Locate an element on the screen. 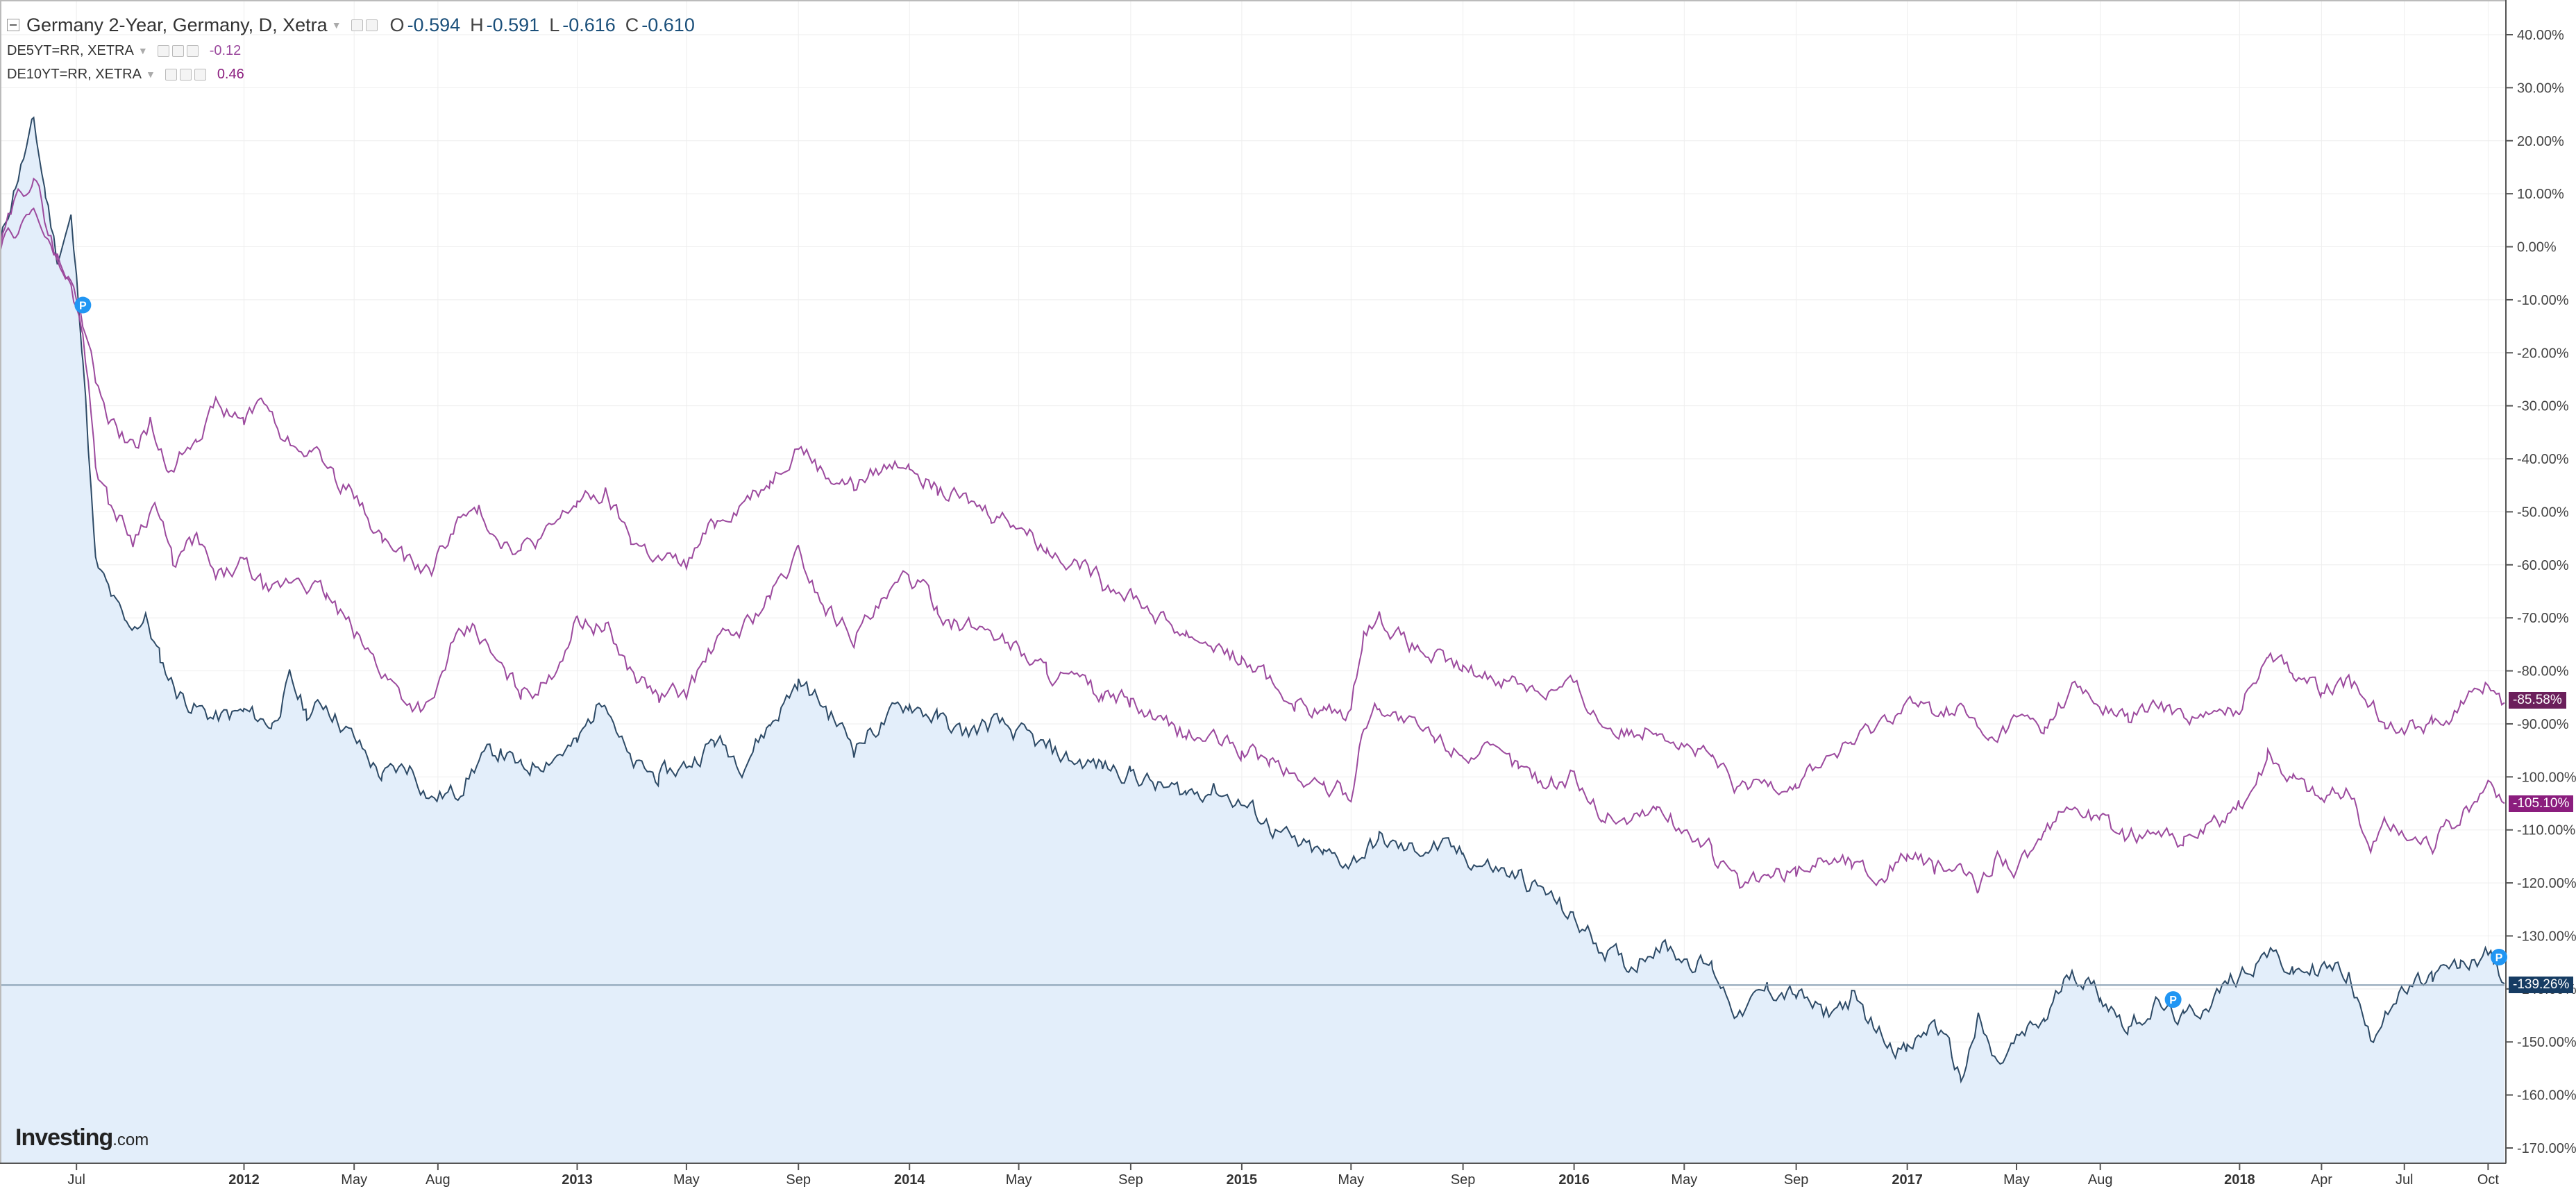 This screenshot has height=1191, width=2576. high-value: -0.591 is located at coordinates (513, 25).